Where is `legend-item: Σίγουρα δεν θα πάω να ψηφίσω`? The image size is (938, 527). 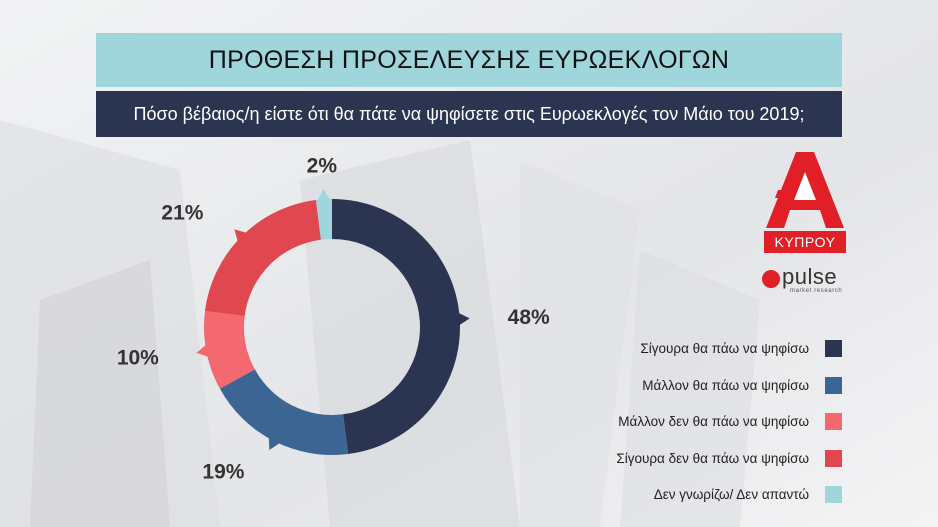
legend-item: Σίγουρα δεν θα πάω να ψηφίσω is located at coordinates (729, 458).